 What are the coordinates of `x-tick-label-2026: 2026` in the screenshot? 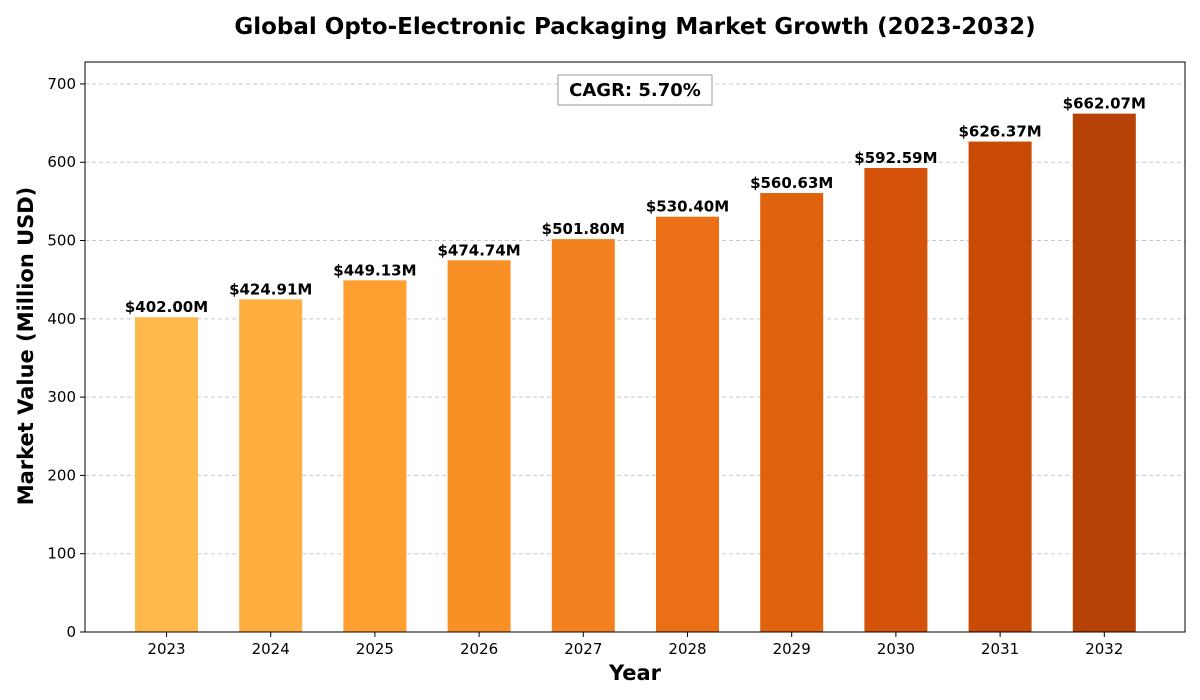 It's located at (479, 649).